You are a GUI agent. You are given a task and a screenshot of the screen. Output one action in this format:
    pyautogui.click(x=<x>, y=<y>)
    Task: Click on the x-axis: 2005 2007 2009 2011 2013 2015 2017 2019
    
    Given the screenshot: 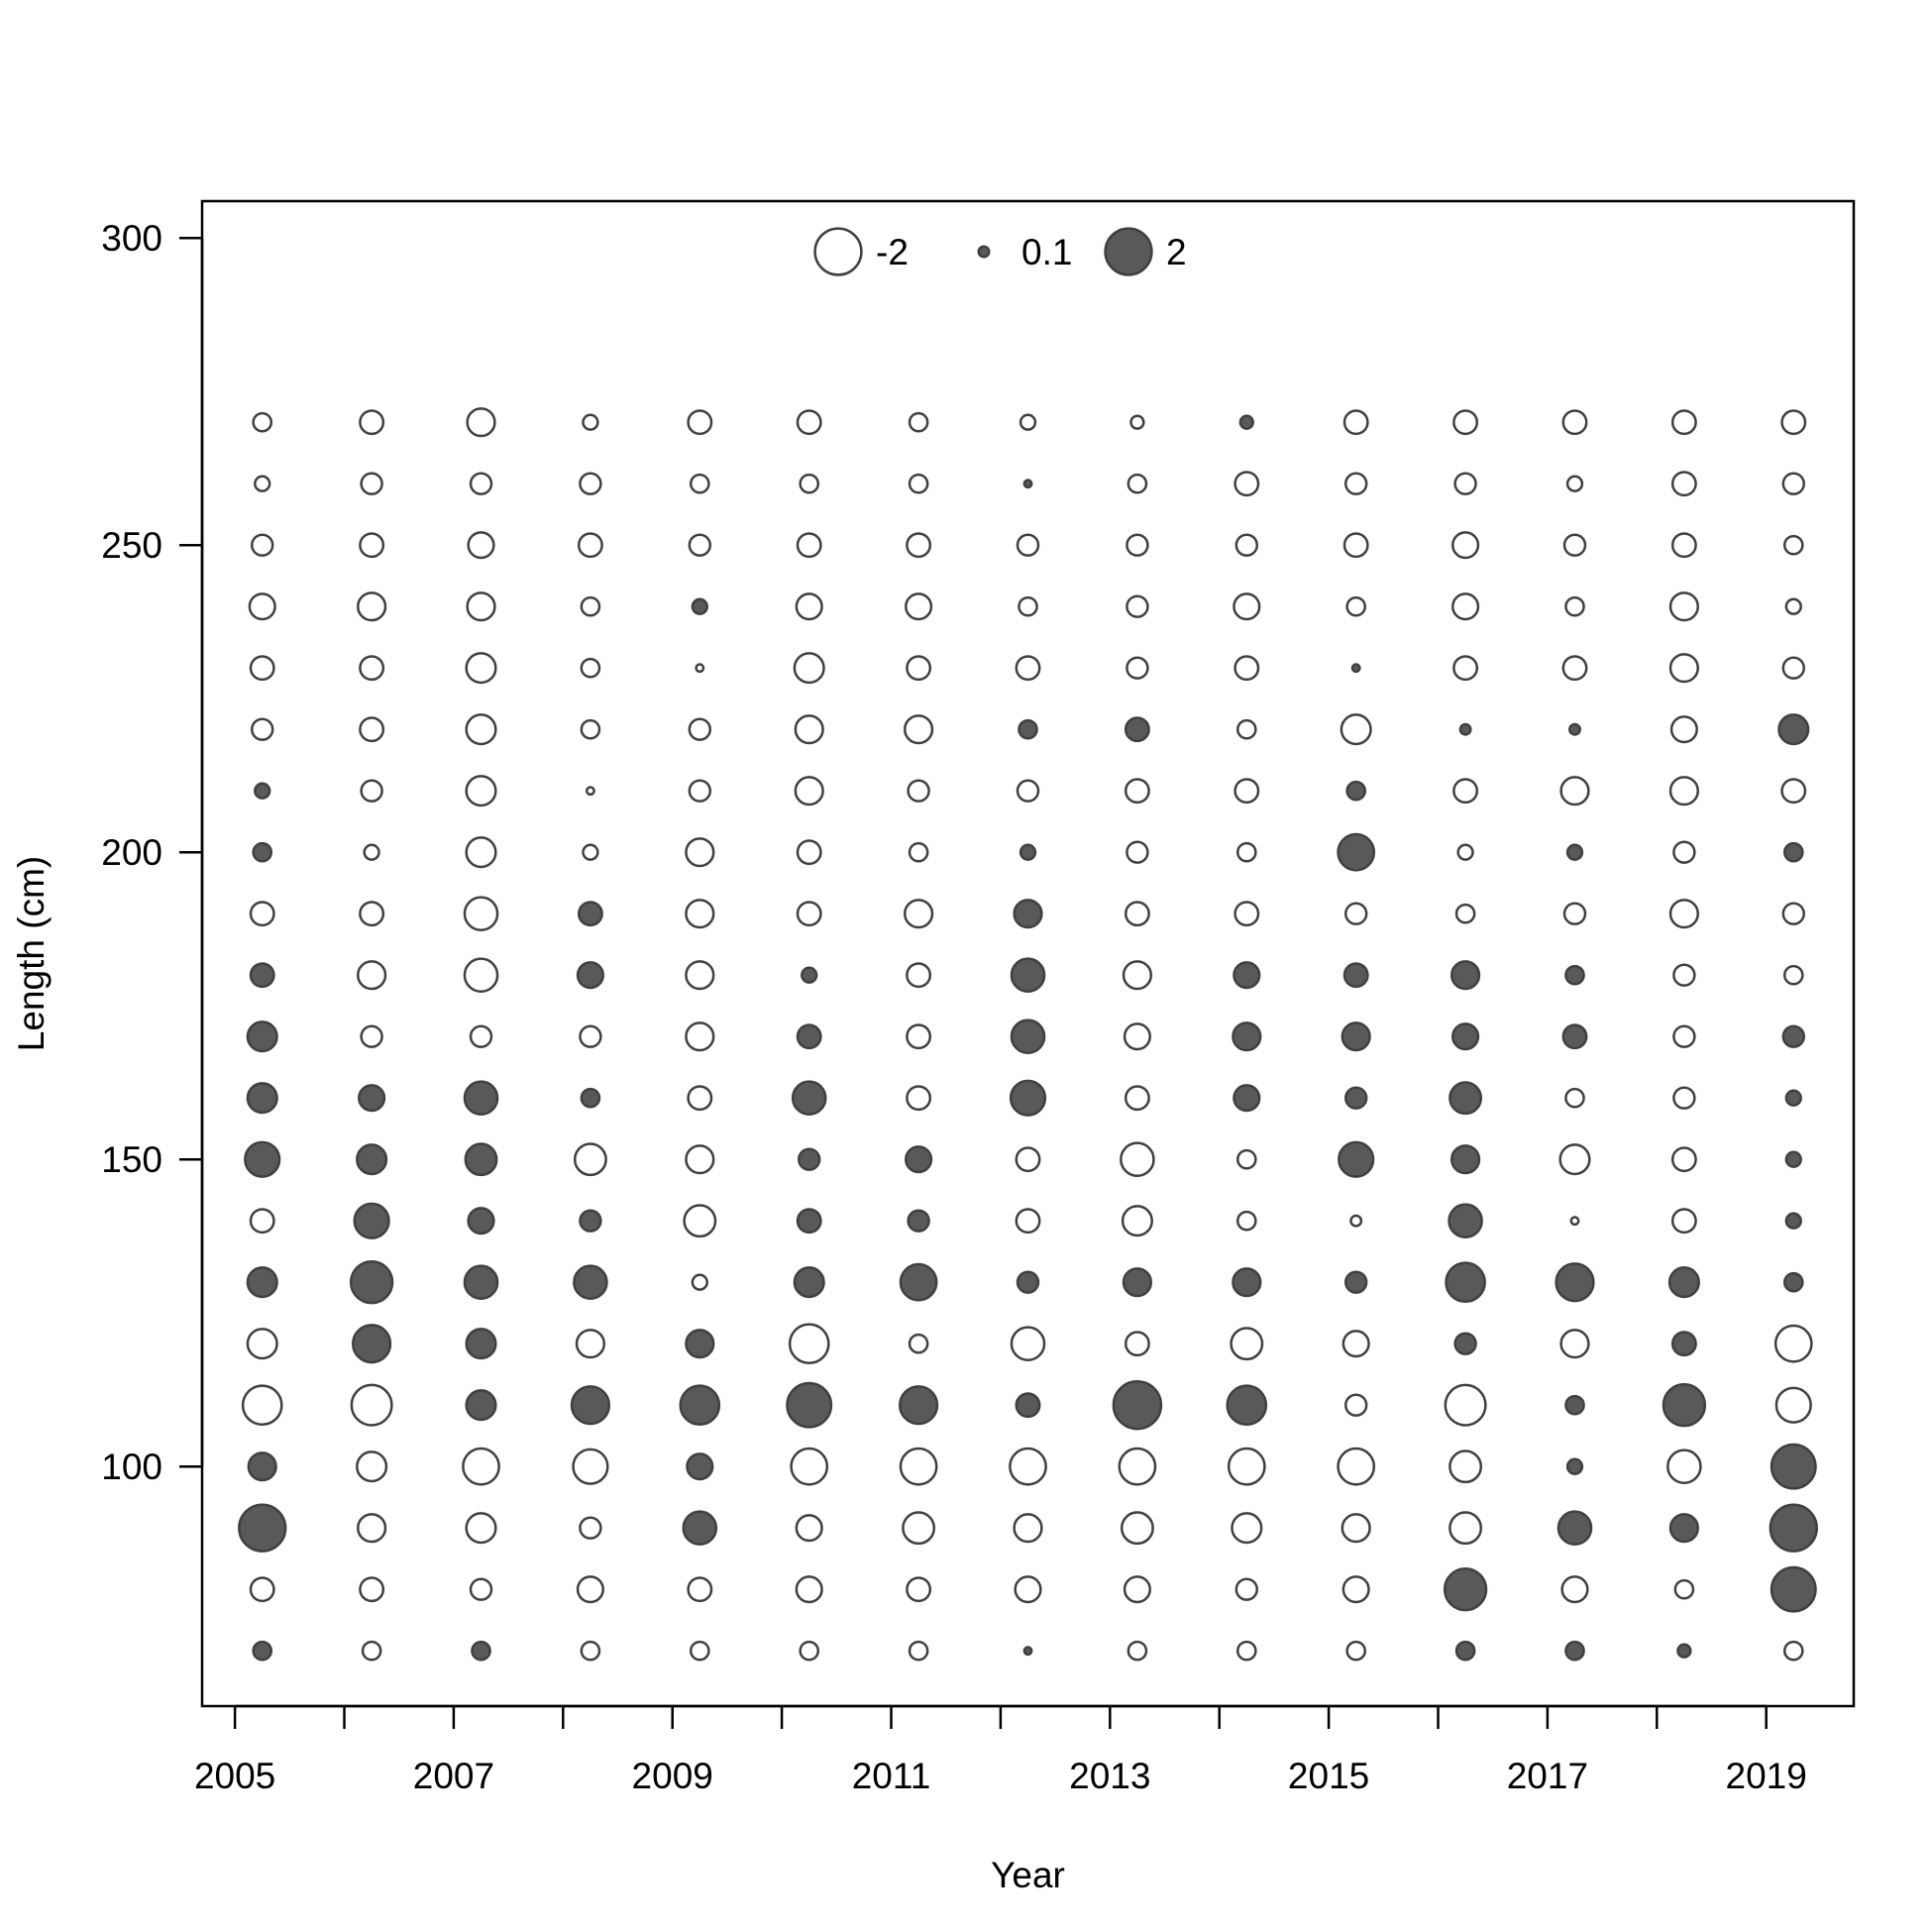 What is the action you would take?
    pyautogui.click(x=1001, y=1750)
    